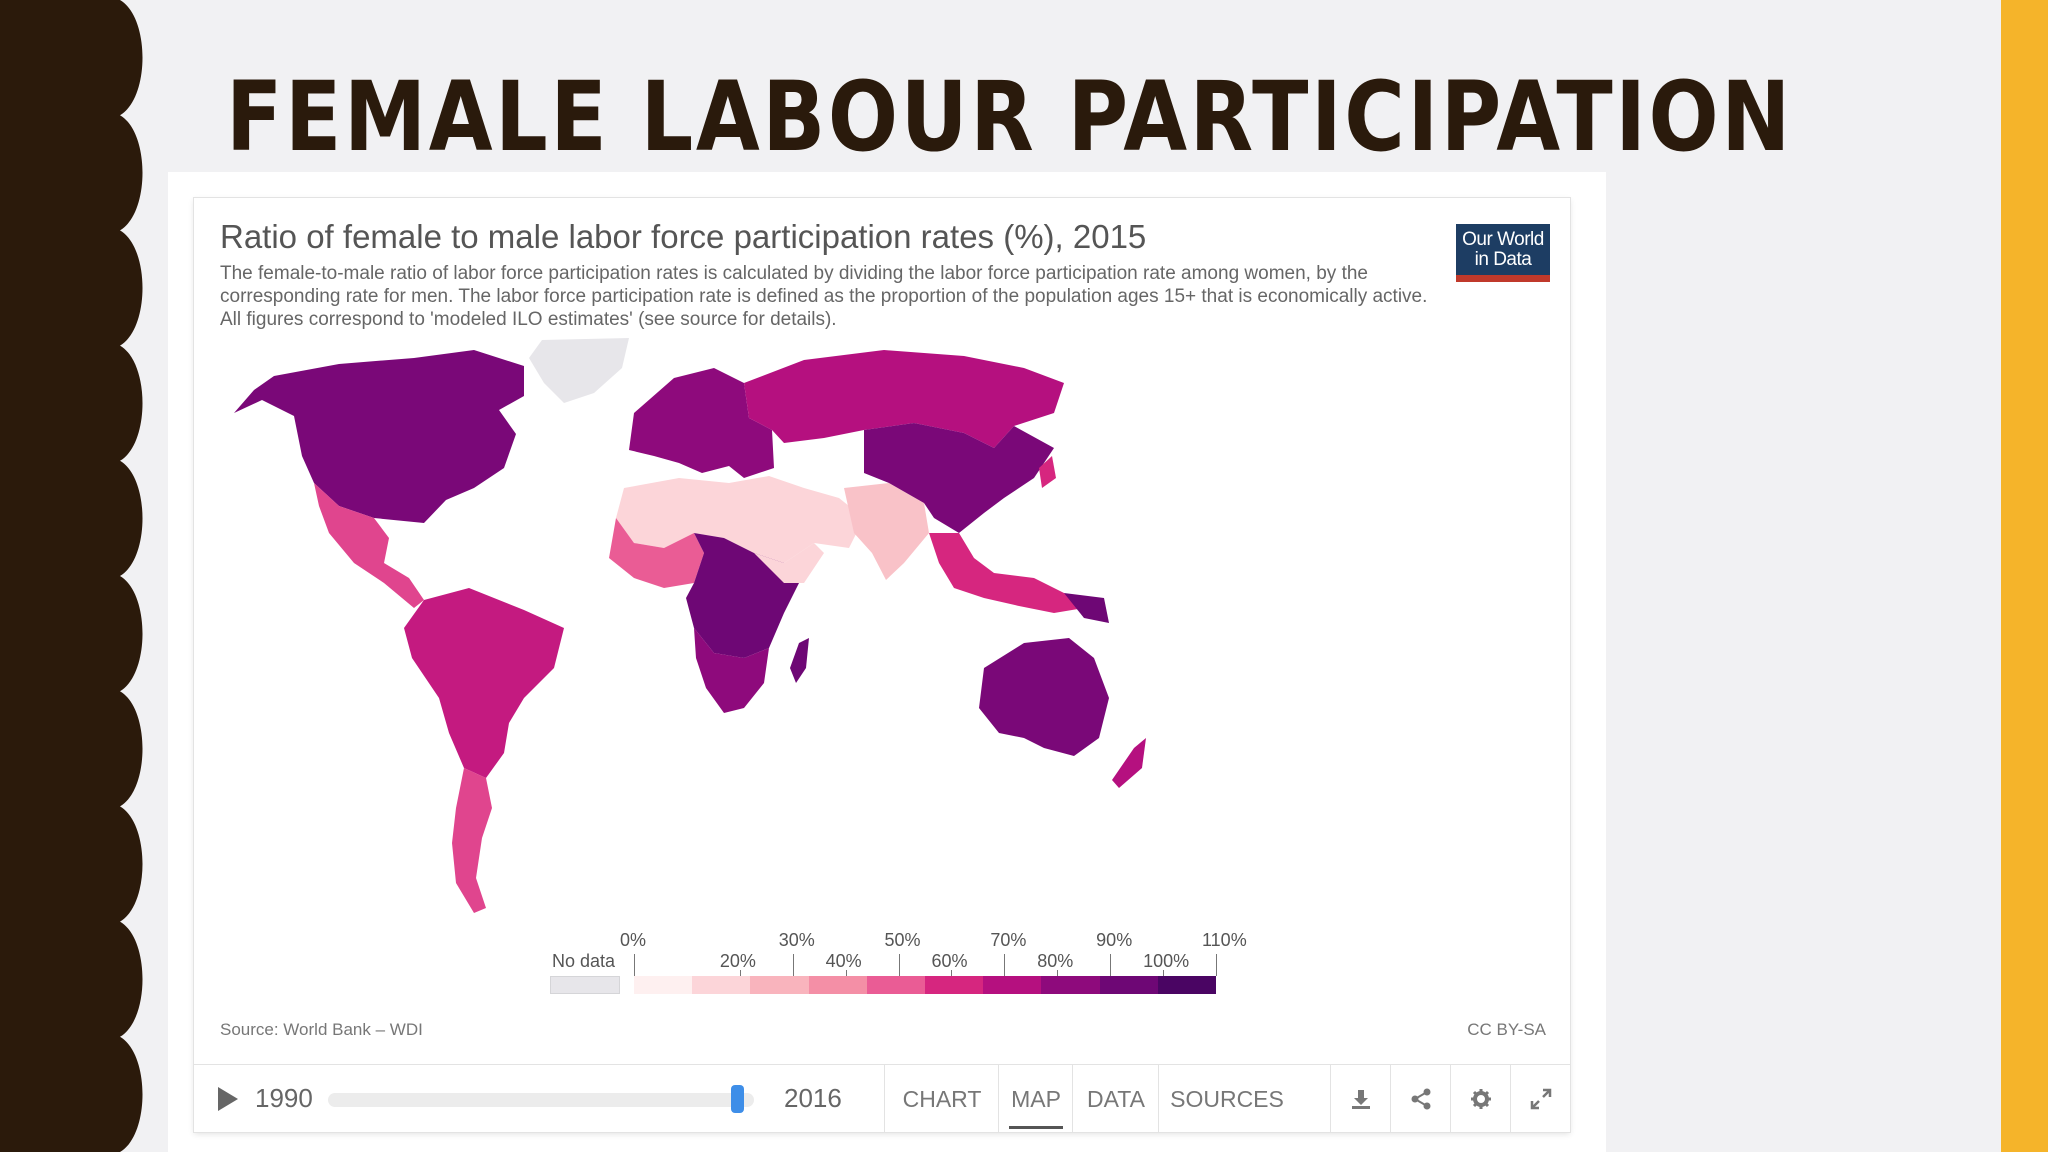  What do you see at coordinates (379, 436) in the screenshot?
I see `region-north-america` at bounding box center [379, 436].